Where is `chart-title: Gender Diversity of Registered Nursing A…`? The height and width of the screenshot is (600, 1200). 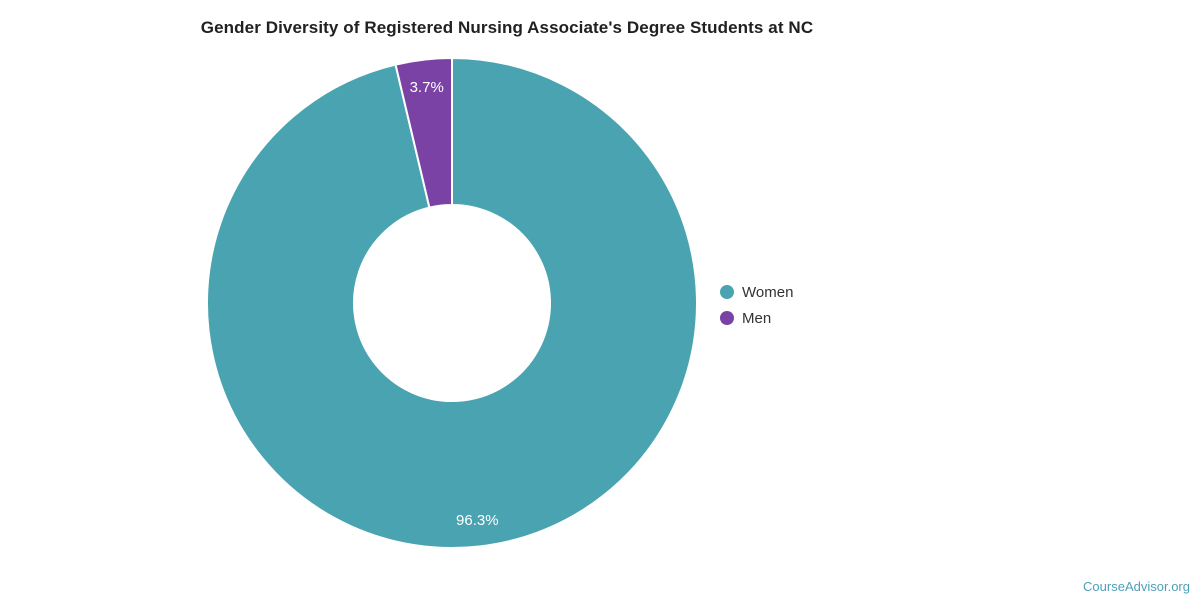 chart-title: Gender Diversity of Registered Nursing A… is located at coordinates (507, 27).